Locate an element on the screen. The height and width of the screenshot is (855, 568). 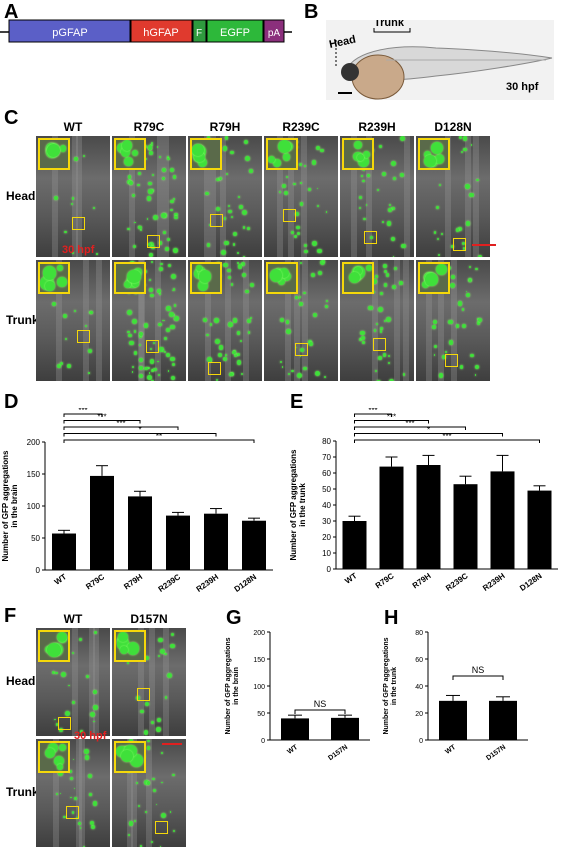
row-header: Trunk is located at coordinates (22, 319).